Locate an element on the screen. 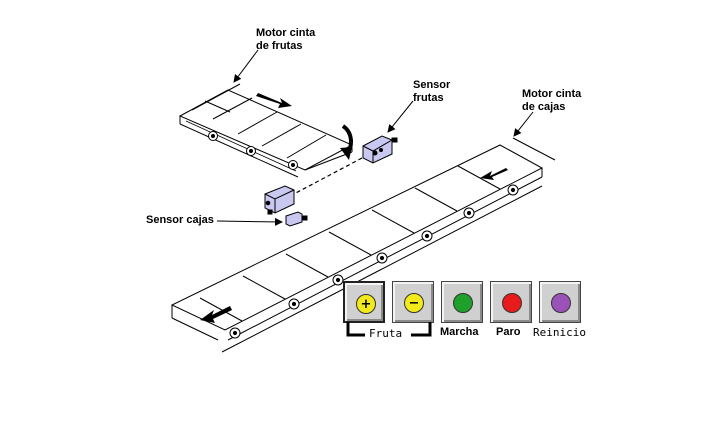  fruta-group-bracket is located at coordinates (389, 329).